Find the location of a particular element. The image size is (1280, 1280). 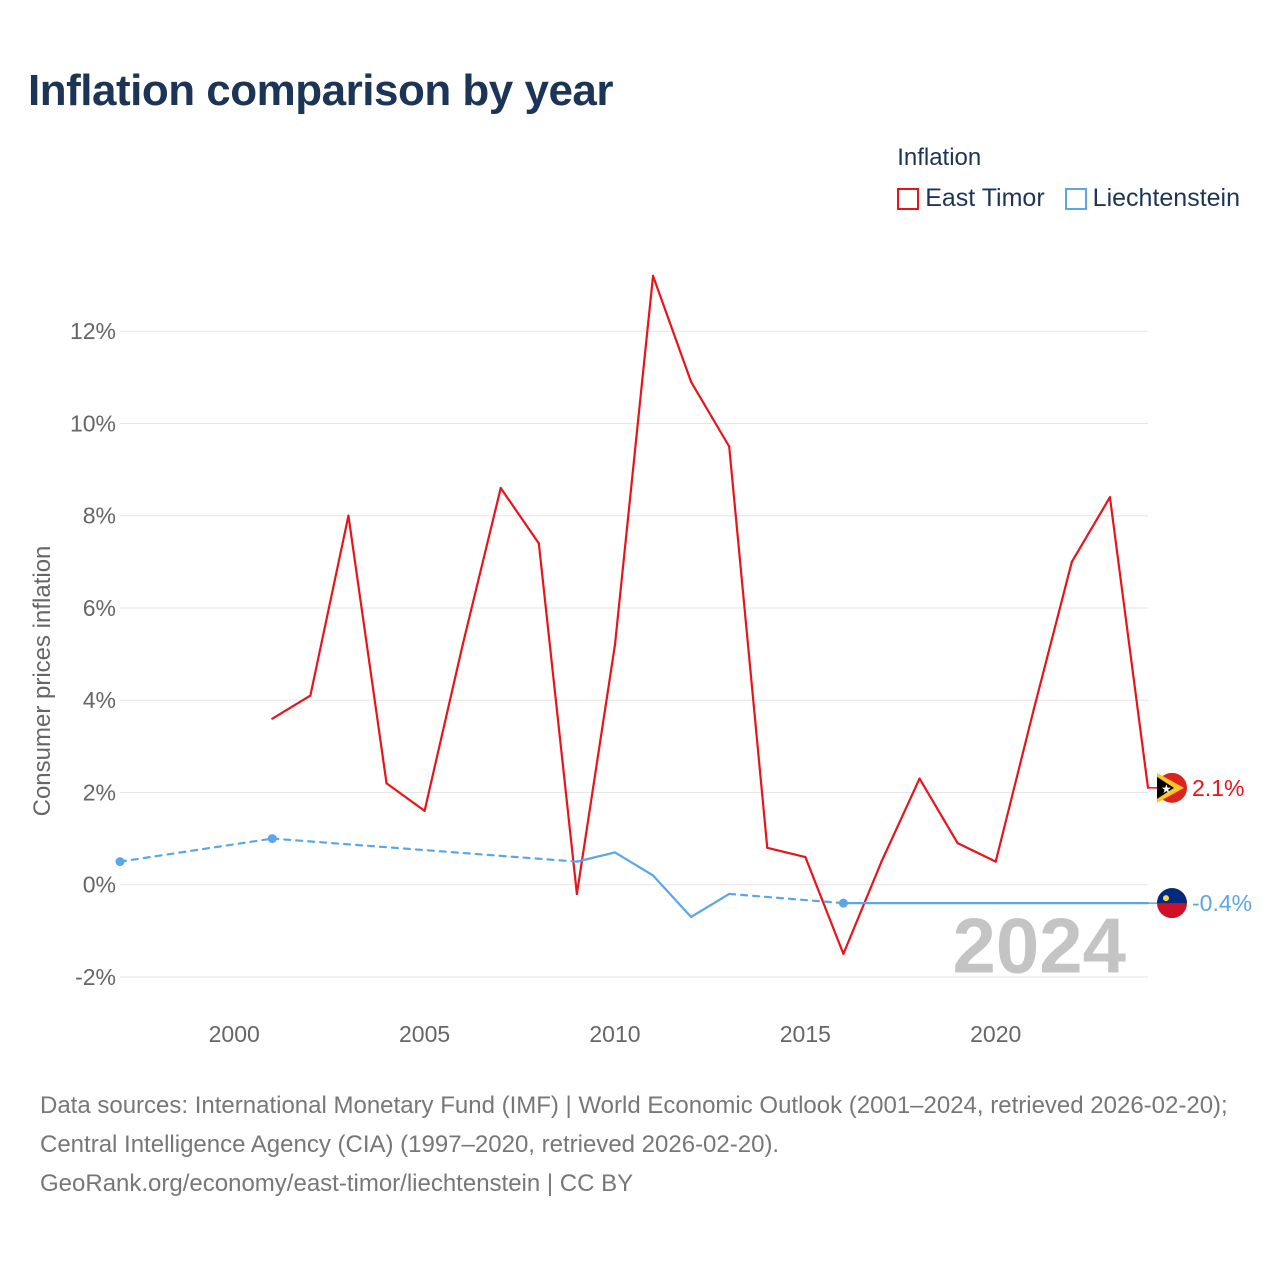

y-tick-label: 0% is located at coordinates (99, 885).